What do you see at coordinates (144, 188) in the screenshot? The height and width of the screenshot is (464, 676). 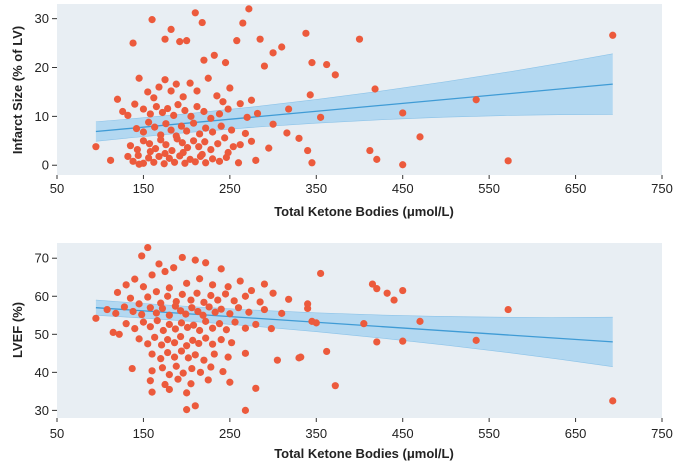 I see `x-tick-label: 150` at bounding box center [144, 188].